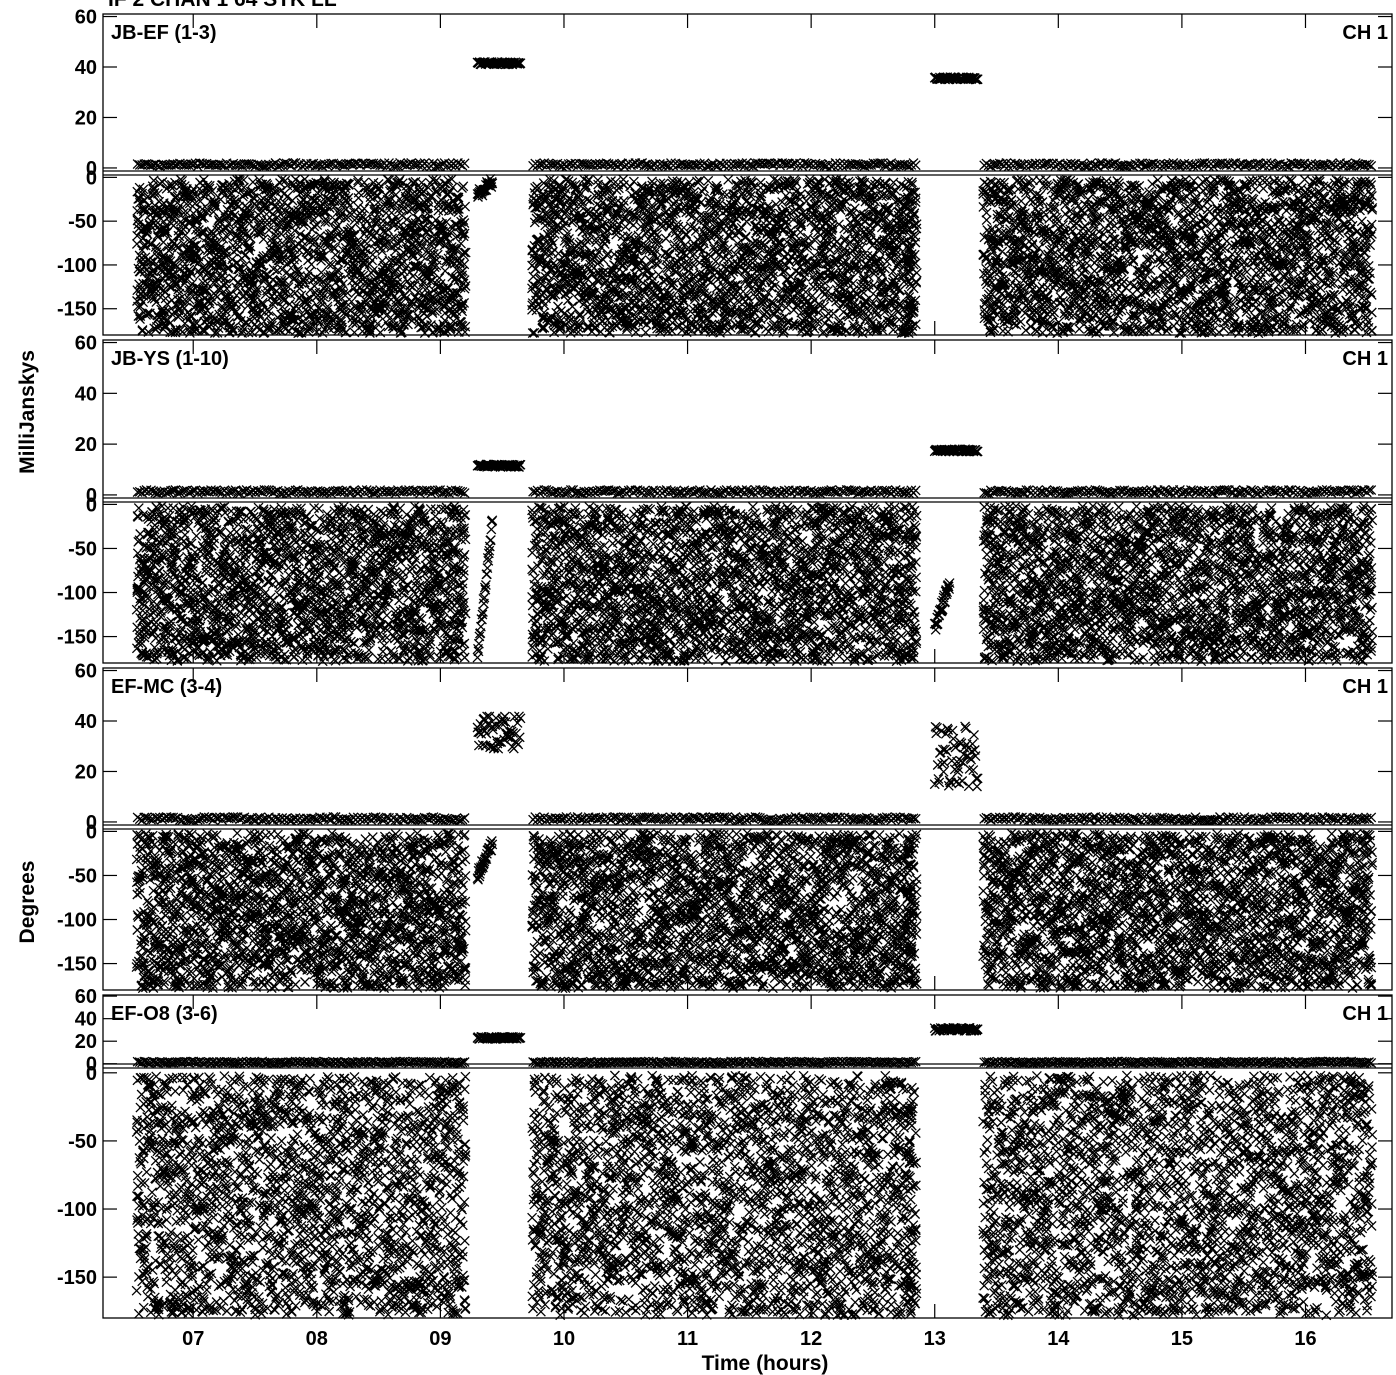 The height and width of the screenshot is (1375, 1396). What do you see at coordinates (91, 496) in the screenshot?
I see `amp-ytick-label-1-0: 0` at bounding box center [91, 496].